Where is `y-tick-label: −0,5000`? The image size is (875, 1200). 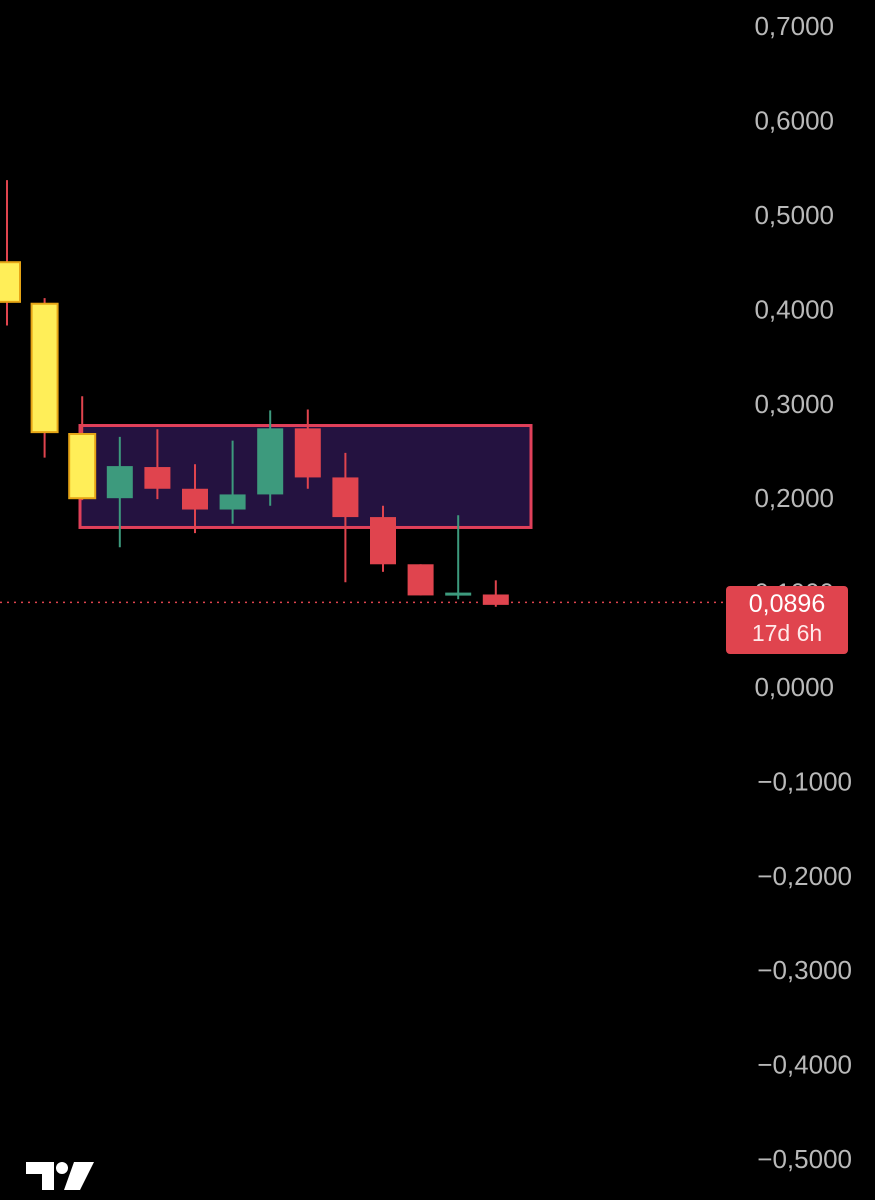
y-tick-label: −0,5000 is located at coordinates (804, 1159).